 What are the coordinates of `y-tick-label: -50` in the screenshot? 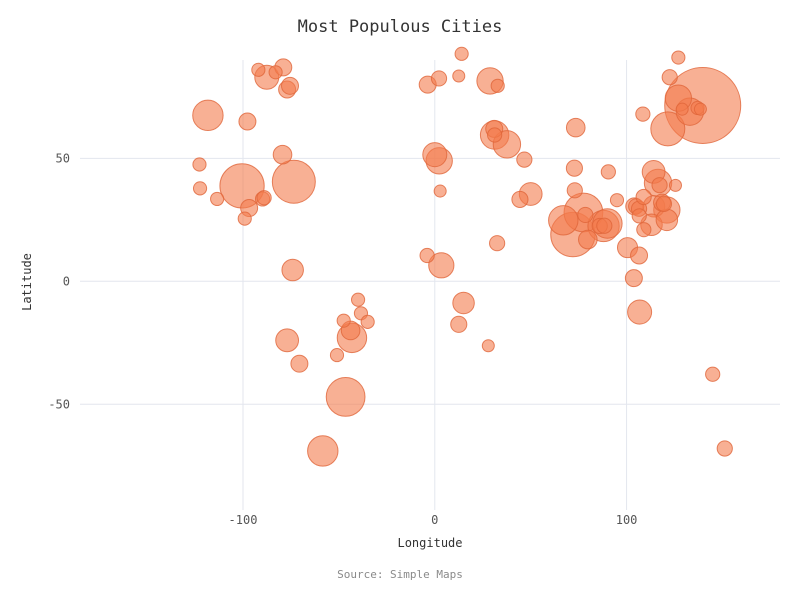 It's located at (59, 404).